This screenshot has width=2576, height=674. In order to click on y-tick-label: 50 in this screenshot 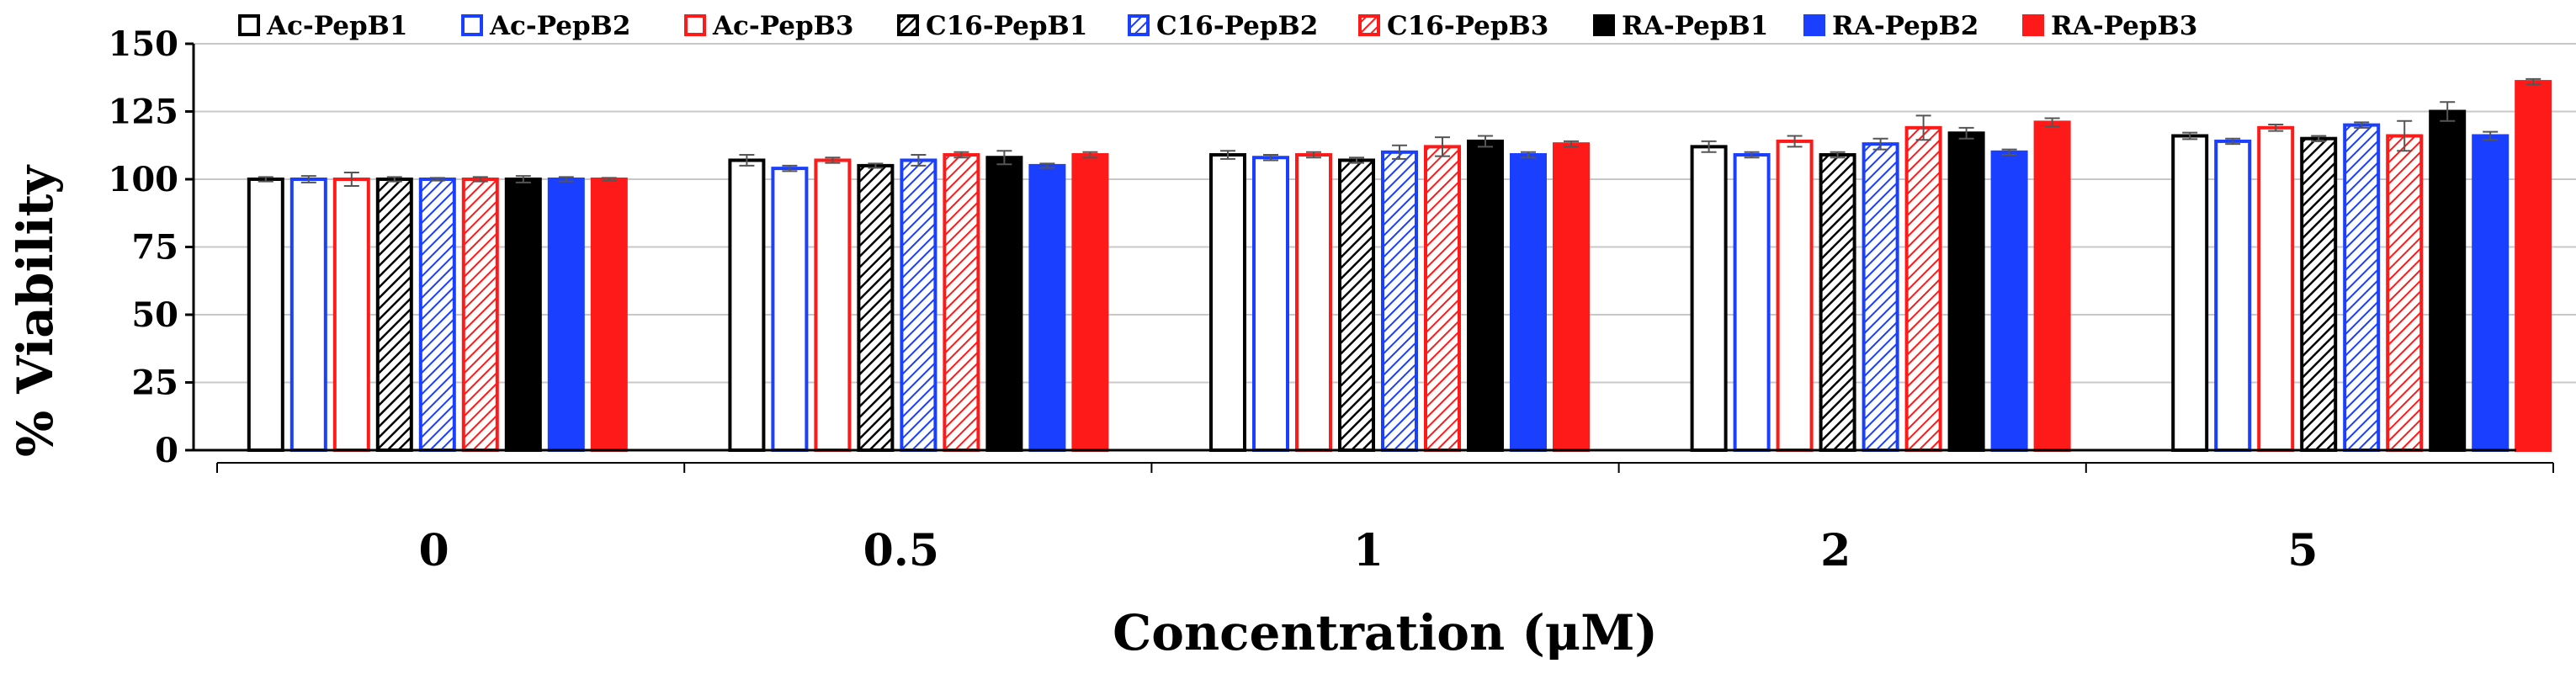, I will do `click(154, 315)`.